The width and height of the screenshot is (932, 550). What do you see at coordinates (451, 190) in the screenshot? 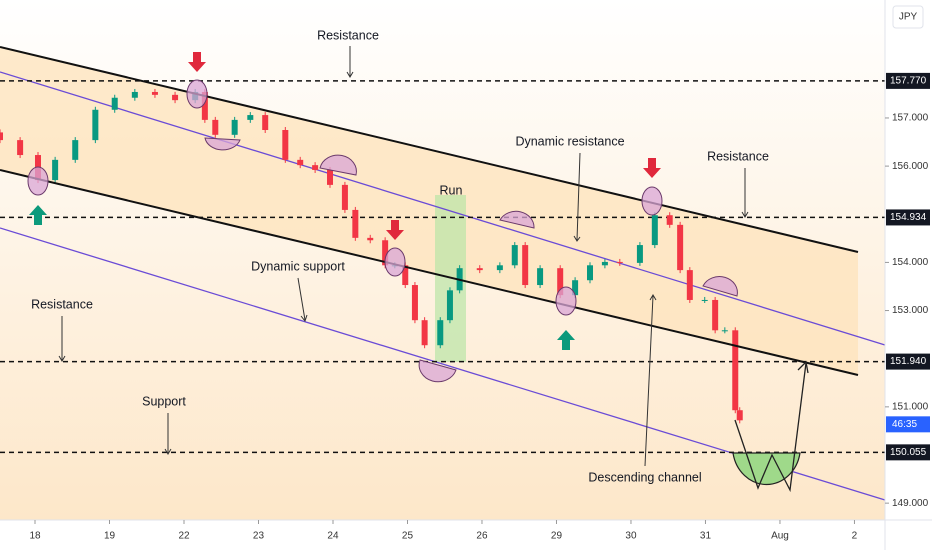
I see `annotation: Run` at bounding box center [451, 190].